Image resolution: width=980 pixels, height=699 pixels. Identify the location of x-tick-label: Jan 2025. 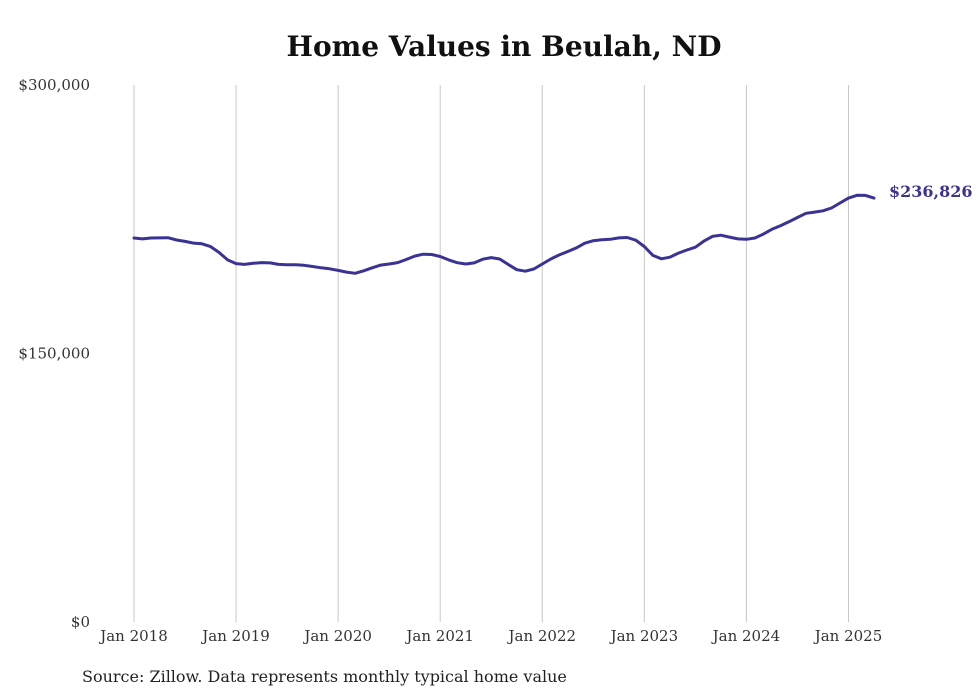
(848, 636).